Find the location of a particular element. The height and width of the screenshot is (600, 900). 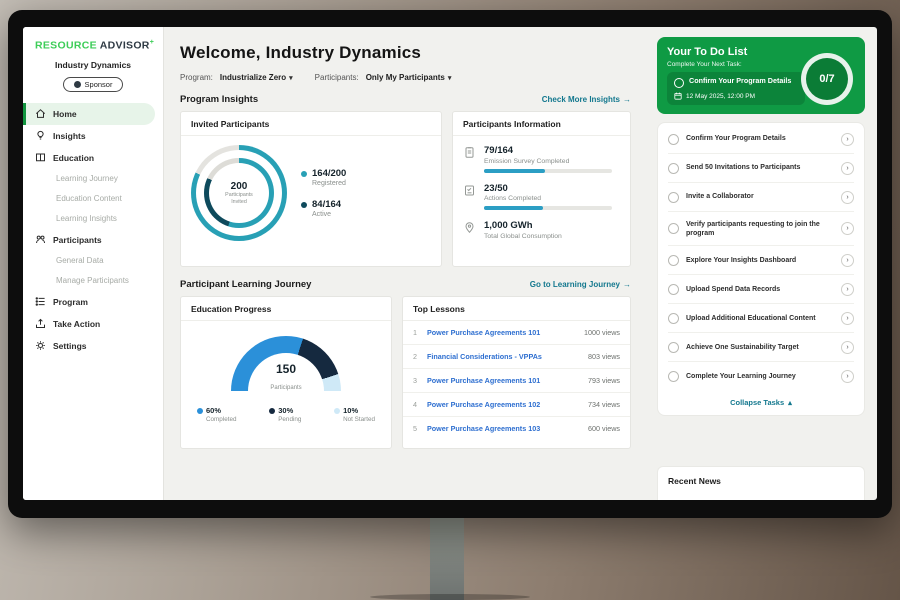

recent-news-header: Recent News is located at coordinates (761, 483).